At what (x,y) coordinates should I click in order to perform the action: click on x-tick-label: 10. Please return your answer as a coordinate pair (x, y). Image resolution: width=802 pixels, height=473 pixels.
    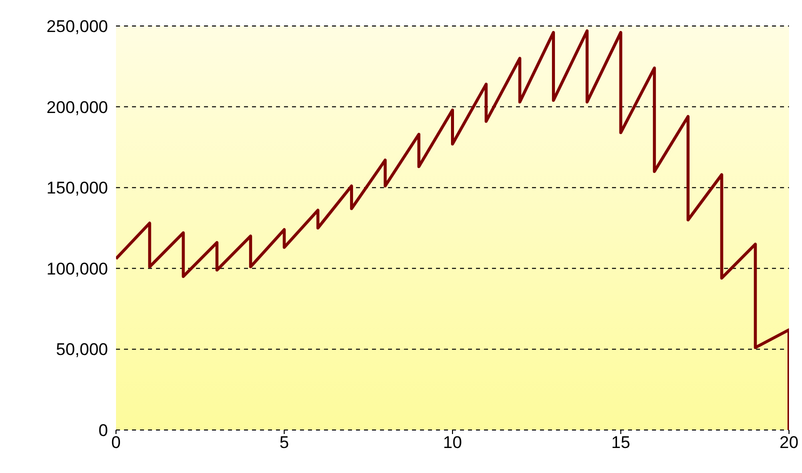
    Looking at the image, I should click on (452, 442).